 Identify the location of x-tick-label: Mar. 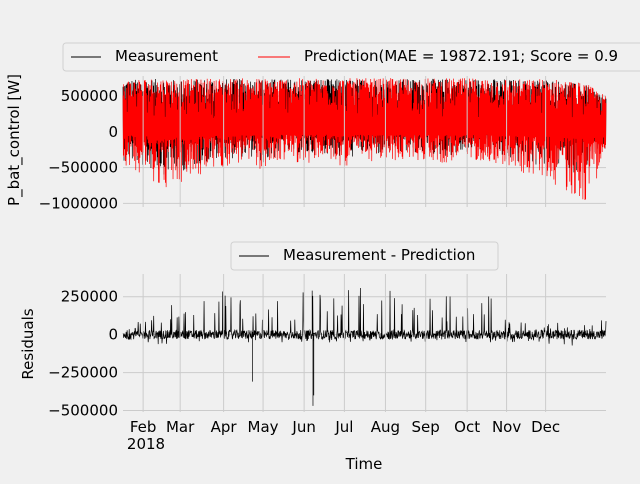
(180, 427).